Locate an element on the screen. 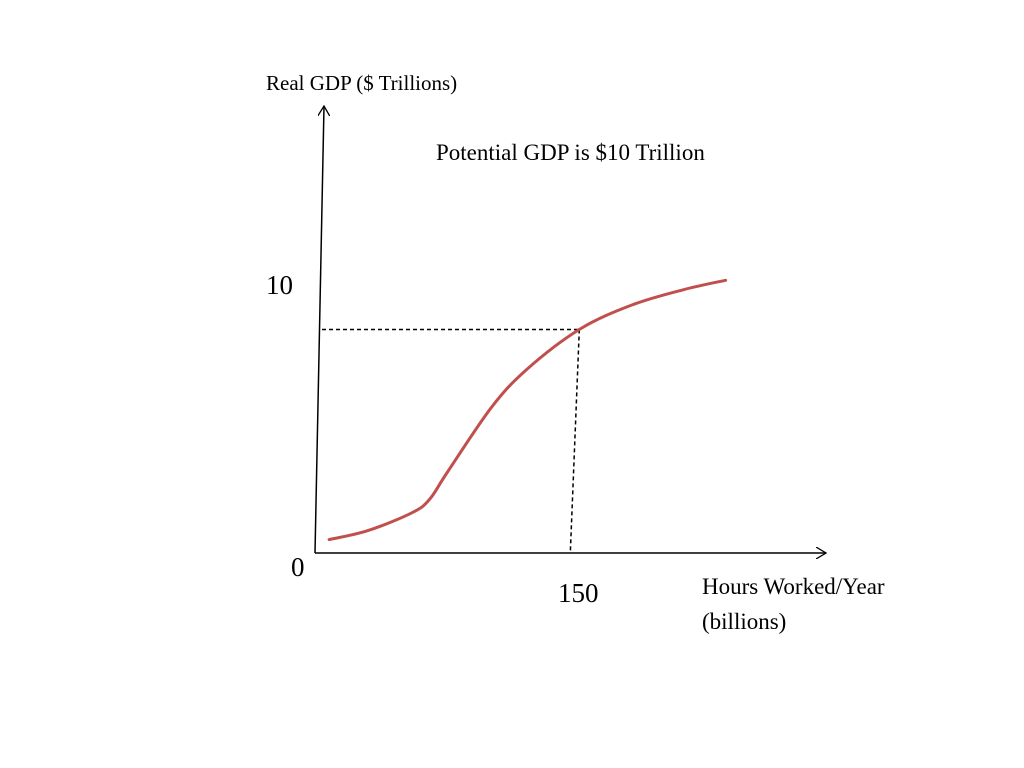 The width and height of the screenshot is (1024, 768). production-curve is located at coordinates (527, 410).